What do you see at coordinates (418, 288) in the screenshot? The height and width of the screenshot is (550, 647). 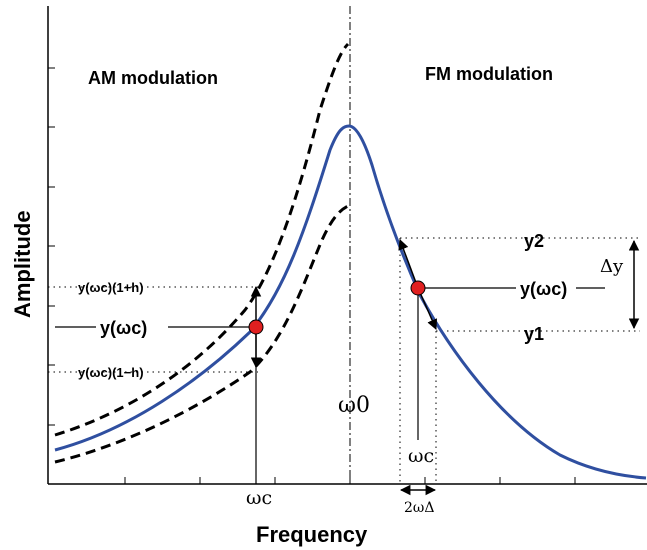 I see `fm-operating-point` at bounding box center [418, 288].